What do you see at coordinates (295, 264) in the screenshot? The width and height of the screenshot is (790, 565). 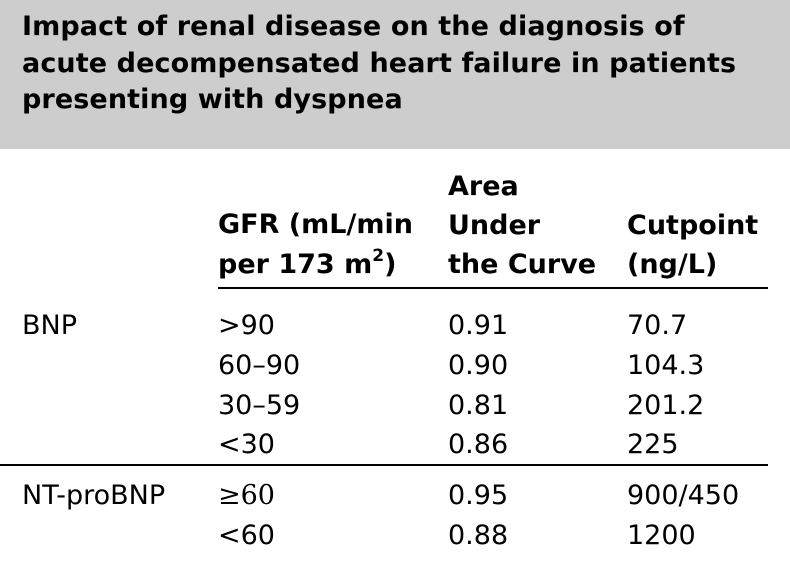 I see `header-gfr-line2-text: per 173 m` at bounding box center [295, 264].